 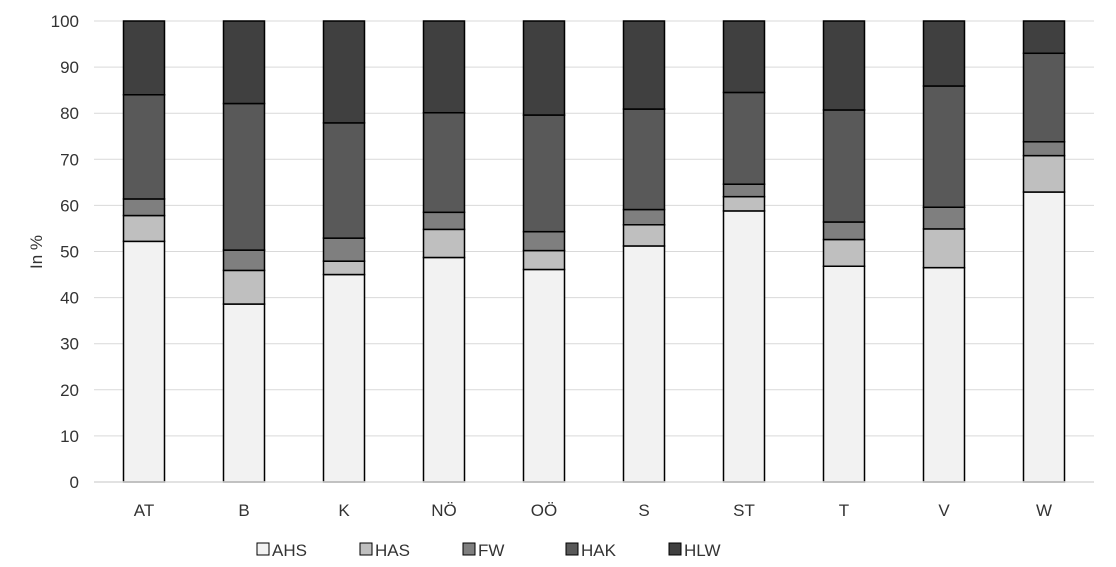 What do you see at coordinates (144, 207) in the screenshot?
I see `bar-segment-fw-at` at bounding box center [144, 207].